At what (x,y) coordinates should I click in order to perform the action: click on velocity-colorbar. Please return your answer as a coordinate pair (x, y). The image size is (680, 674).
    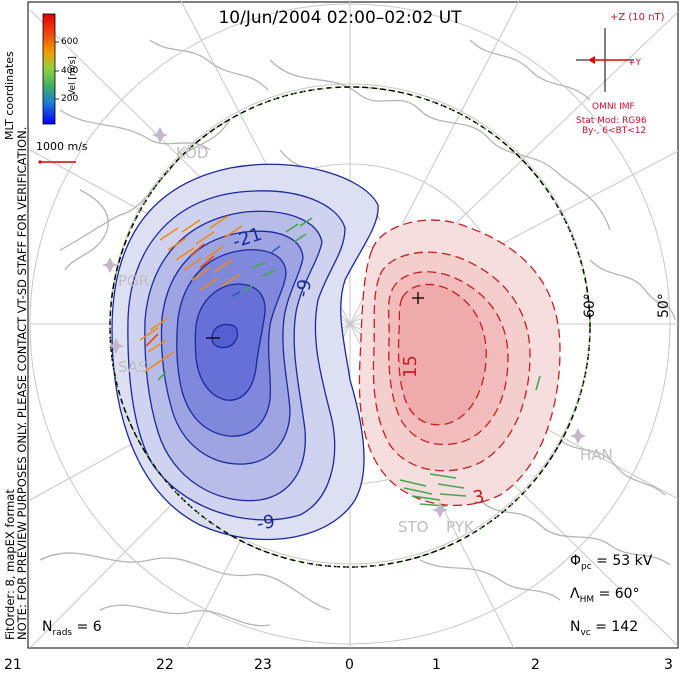
    Looking at the image, I should click on (49, 69).